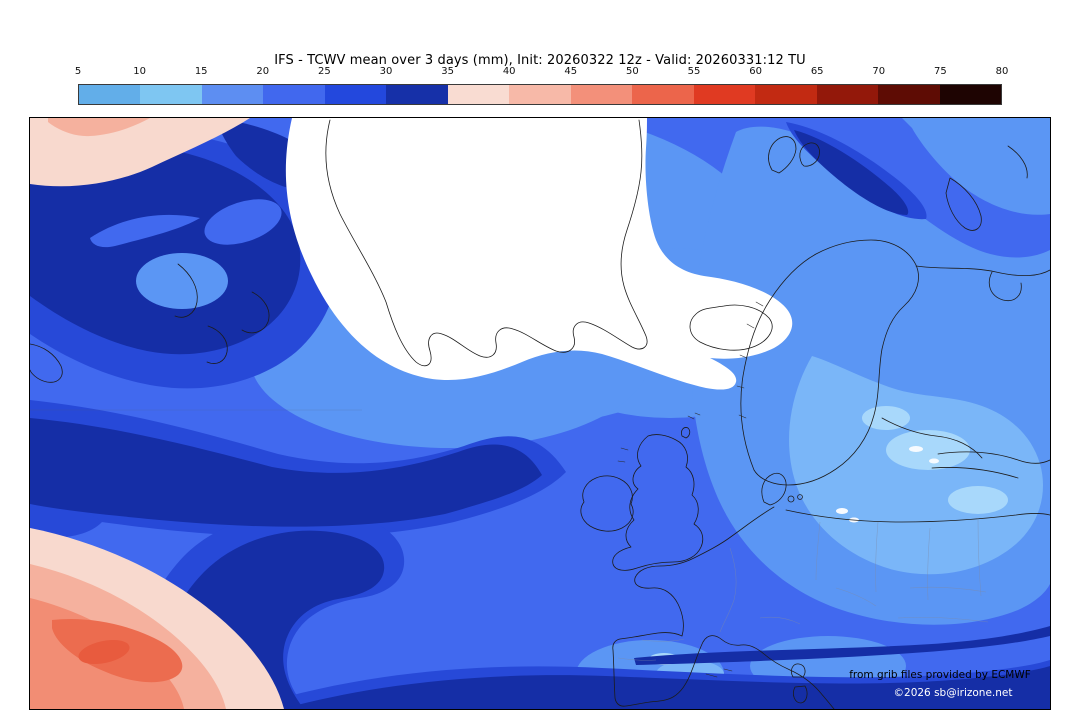 The width and height of the screenshot is (1080, 718). Describe the element at coordinates (817, 71) in the screenshot. I see `colorbar-tick: 65` at that location.